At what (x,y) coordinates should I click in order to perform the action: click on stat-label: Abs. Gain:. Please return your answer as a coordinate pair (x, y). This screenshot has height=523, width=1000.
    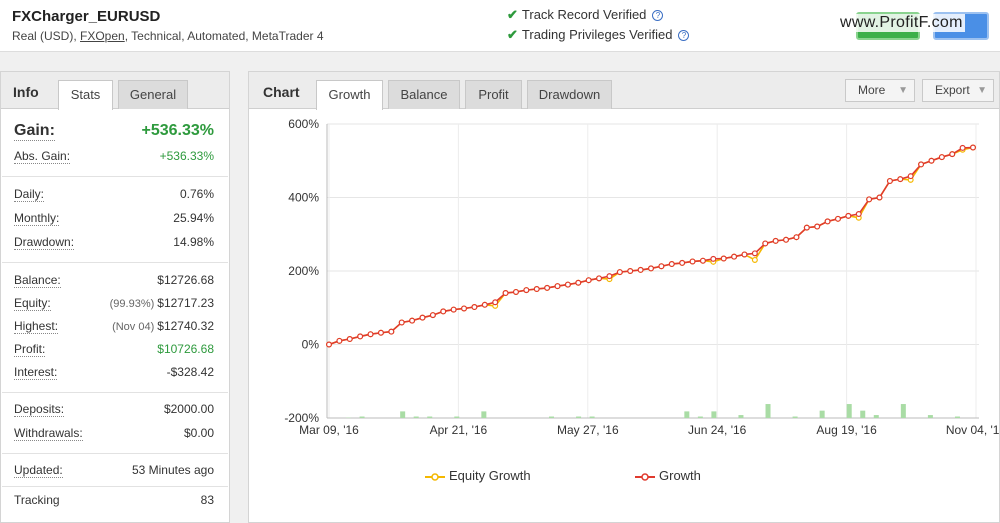
    Looking at the image, I should click on (42, 156).